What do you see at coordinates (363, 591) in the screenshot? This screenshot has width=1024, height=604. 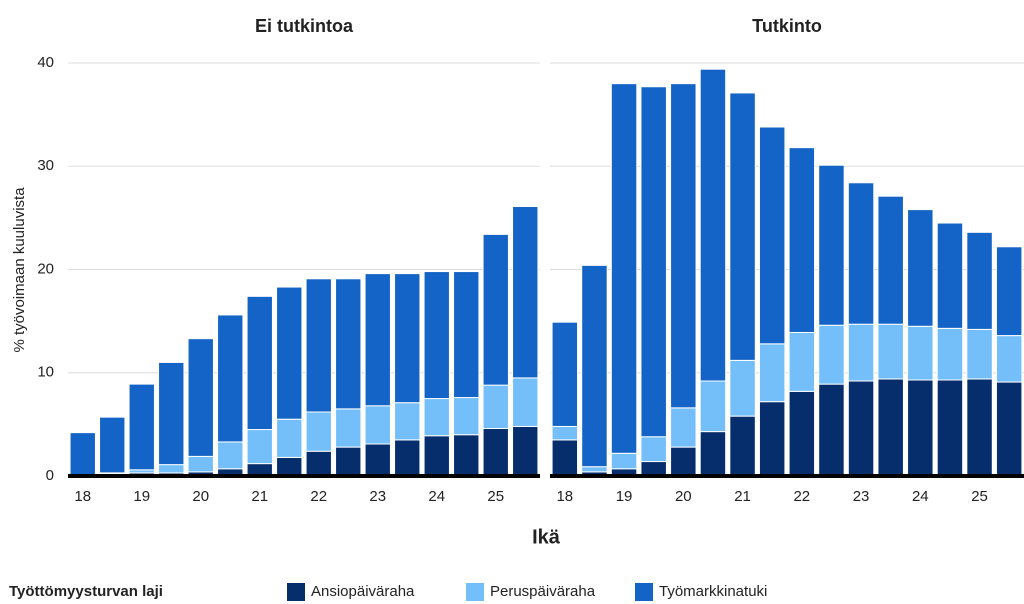 I see `legend-label: Ansiopäiväraha` at bounding box center [363, 591].